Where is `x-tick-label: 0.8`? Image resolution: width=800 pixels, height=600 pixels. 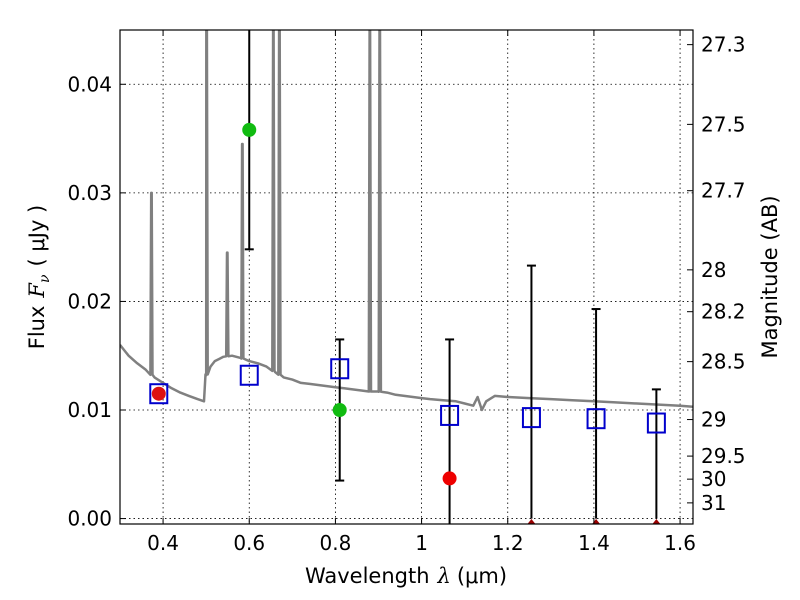
x-tick-label: 0.8 is located at coordinates (336, 543).